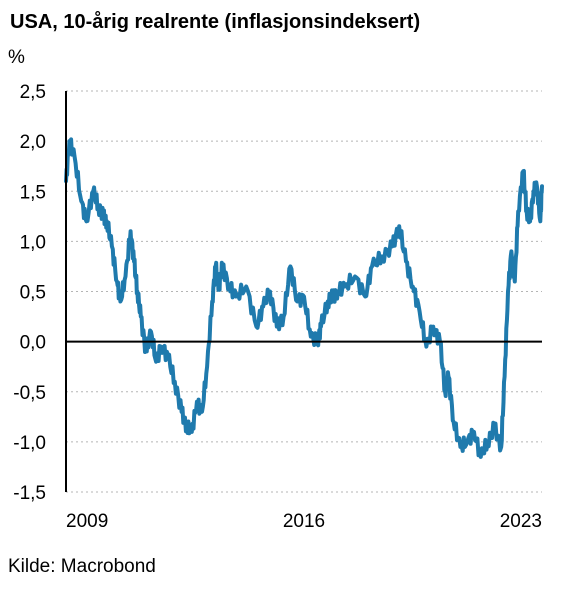 The width and height of the screenshot is (575, 590). What do you see at coordinates (29, 393) in the screenshot?
I see `y-tick-label: -0,5` at bounding box center [29, 393].